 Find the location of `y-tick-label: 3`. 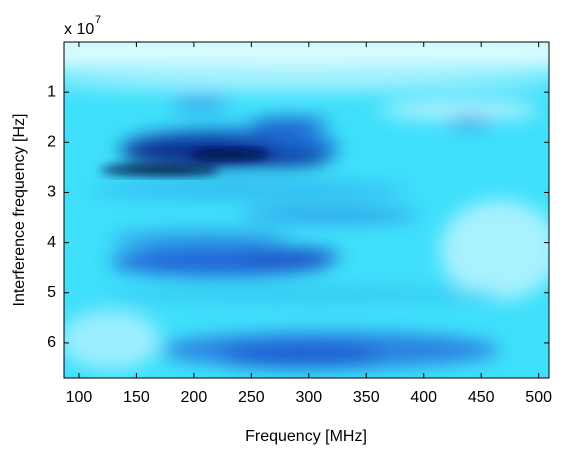

y-tick-label: 3 is located at coordinates (51, 192).